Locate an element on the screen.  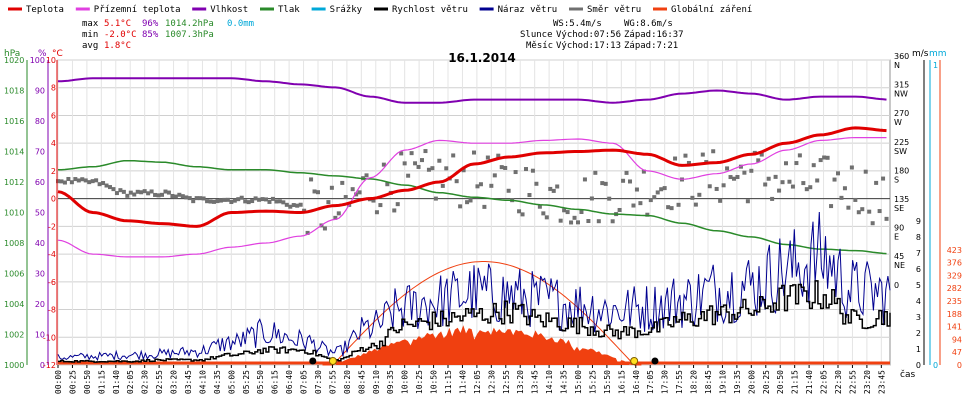
x-tick-label: 01:15 is located at coordinates (101, 382).